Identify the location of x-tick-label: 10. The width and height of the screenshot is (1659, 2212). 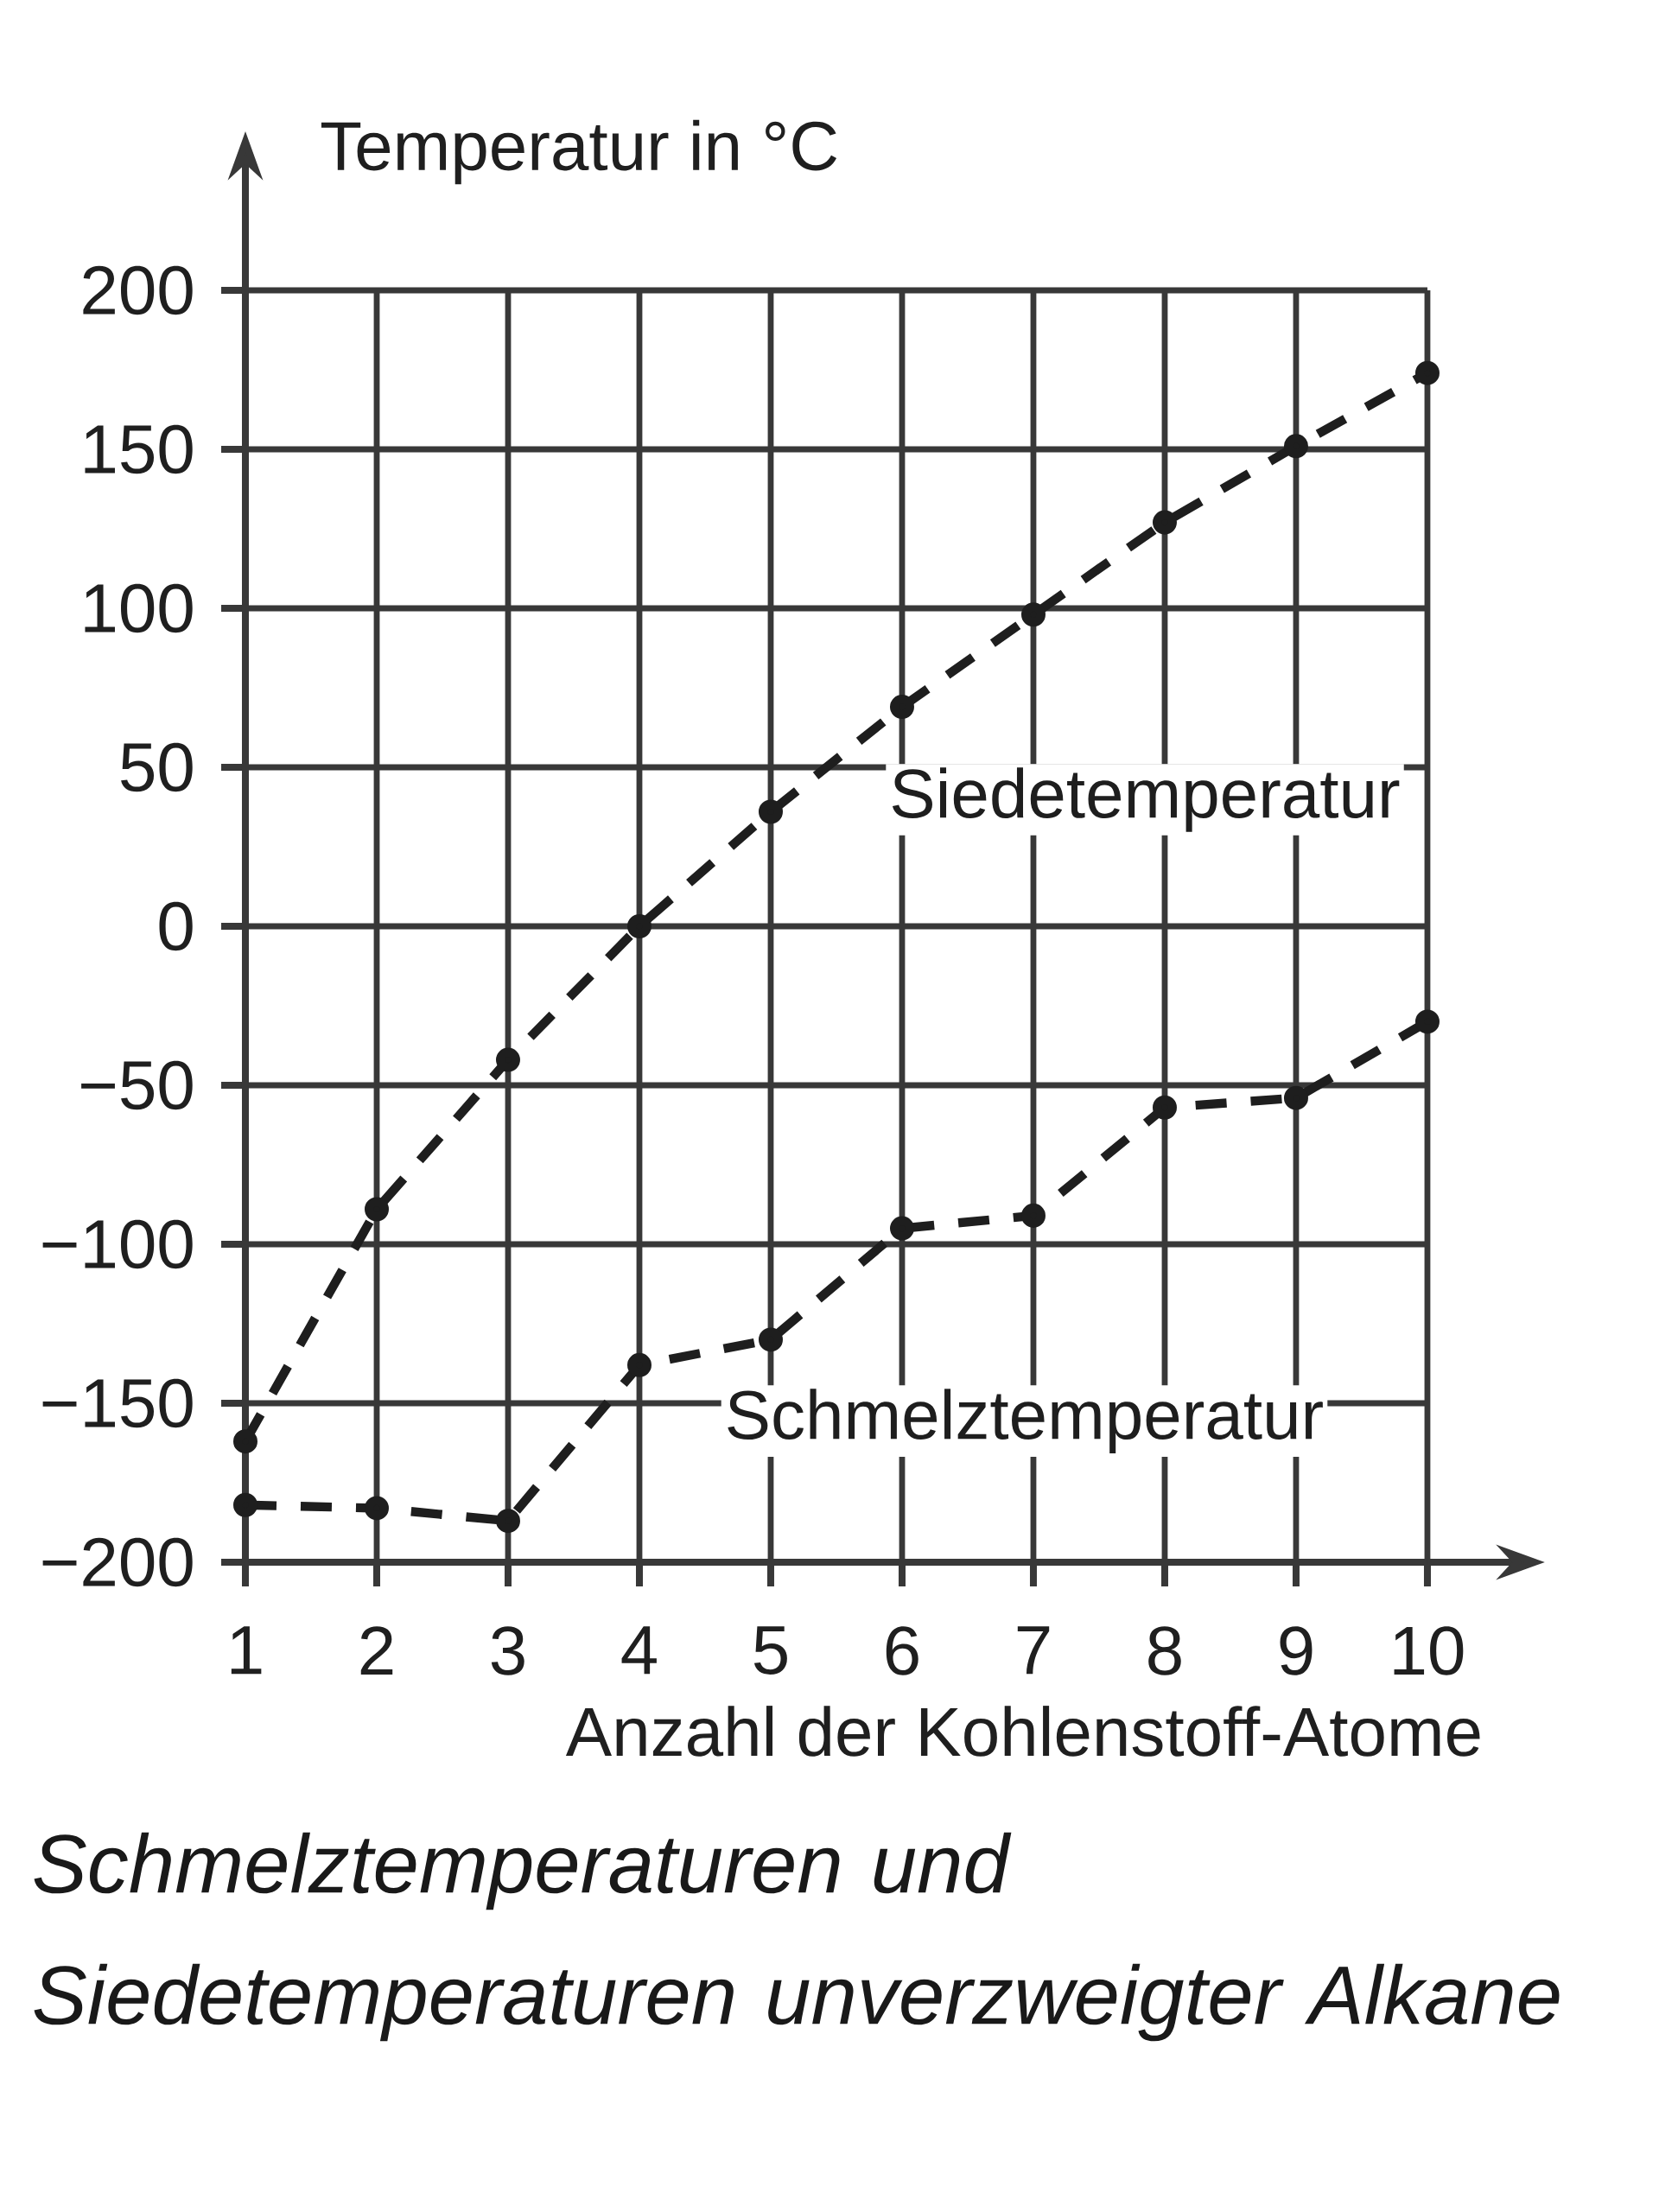
(1429, 1650).